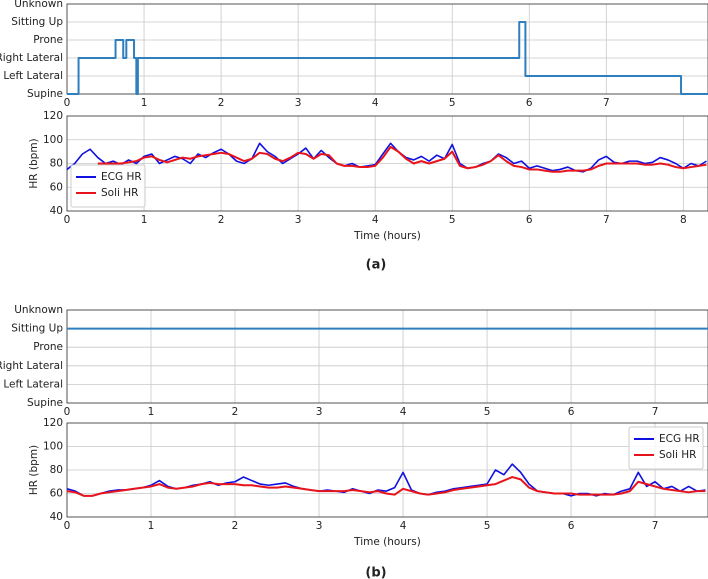 This screenshot has width=708, height=579. What do you see at coordinates (375, 572) in the screenshot?
I see `caption: (b)` at bounding box center [375, 572].